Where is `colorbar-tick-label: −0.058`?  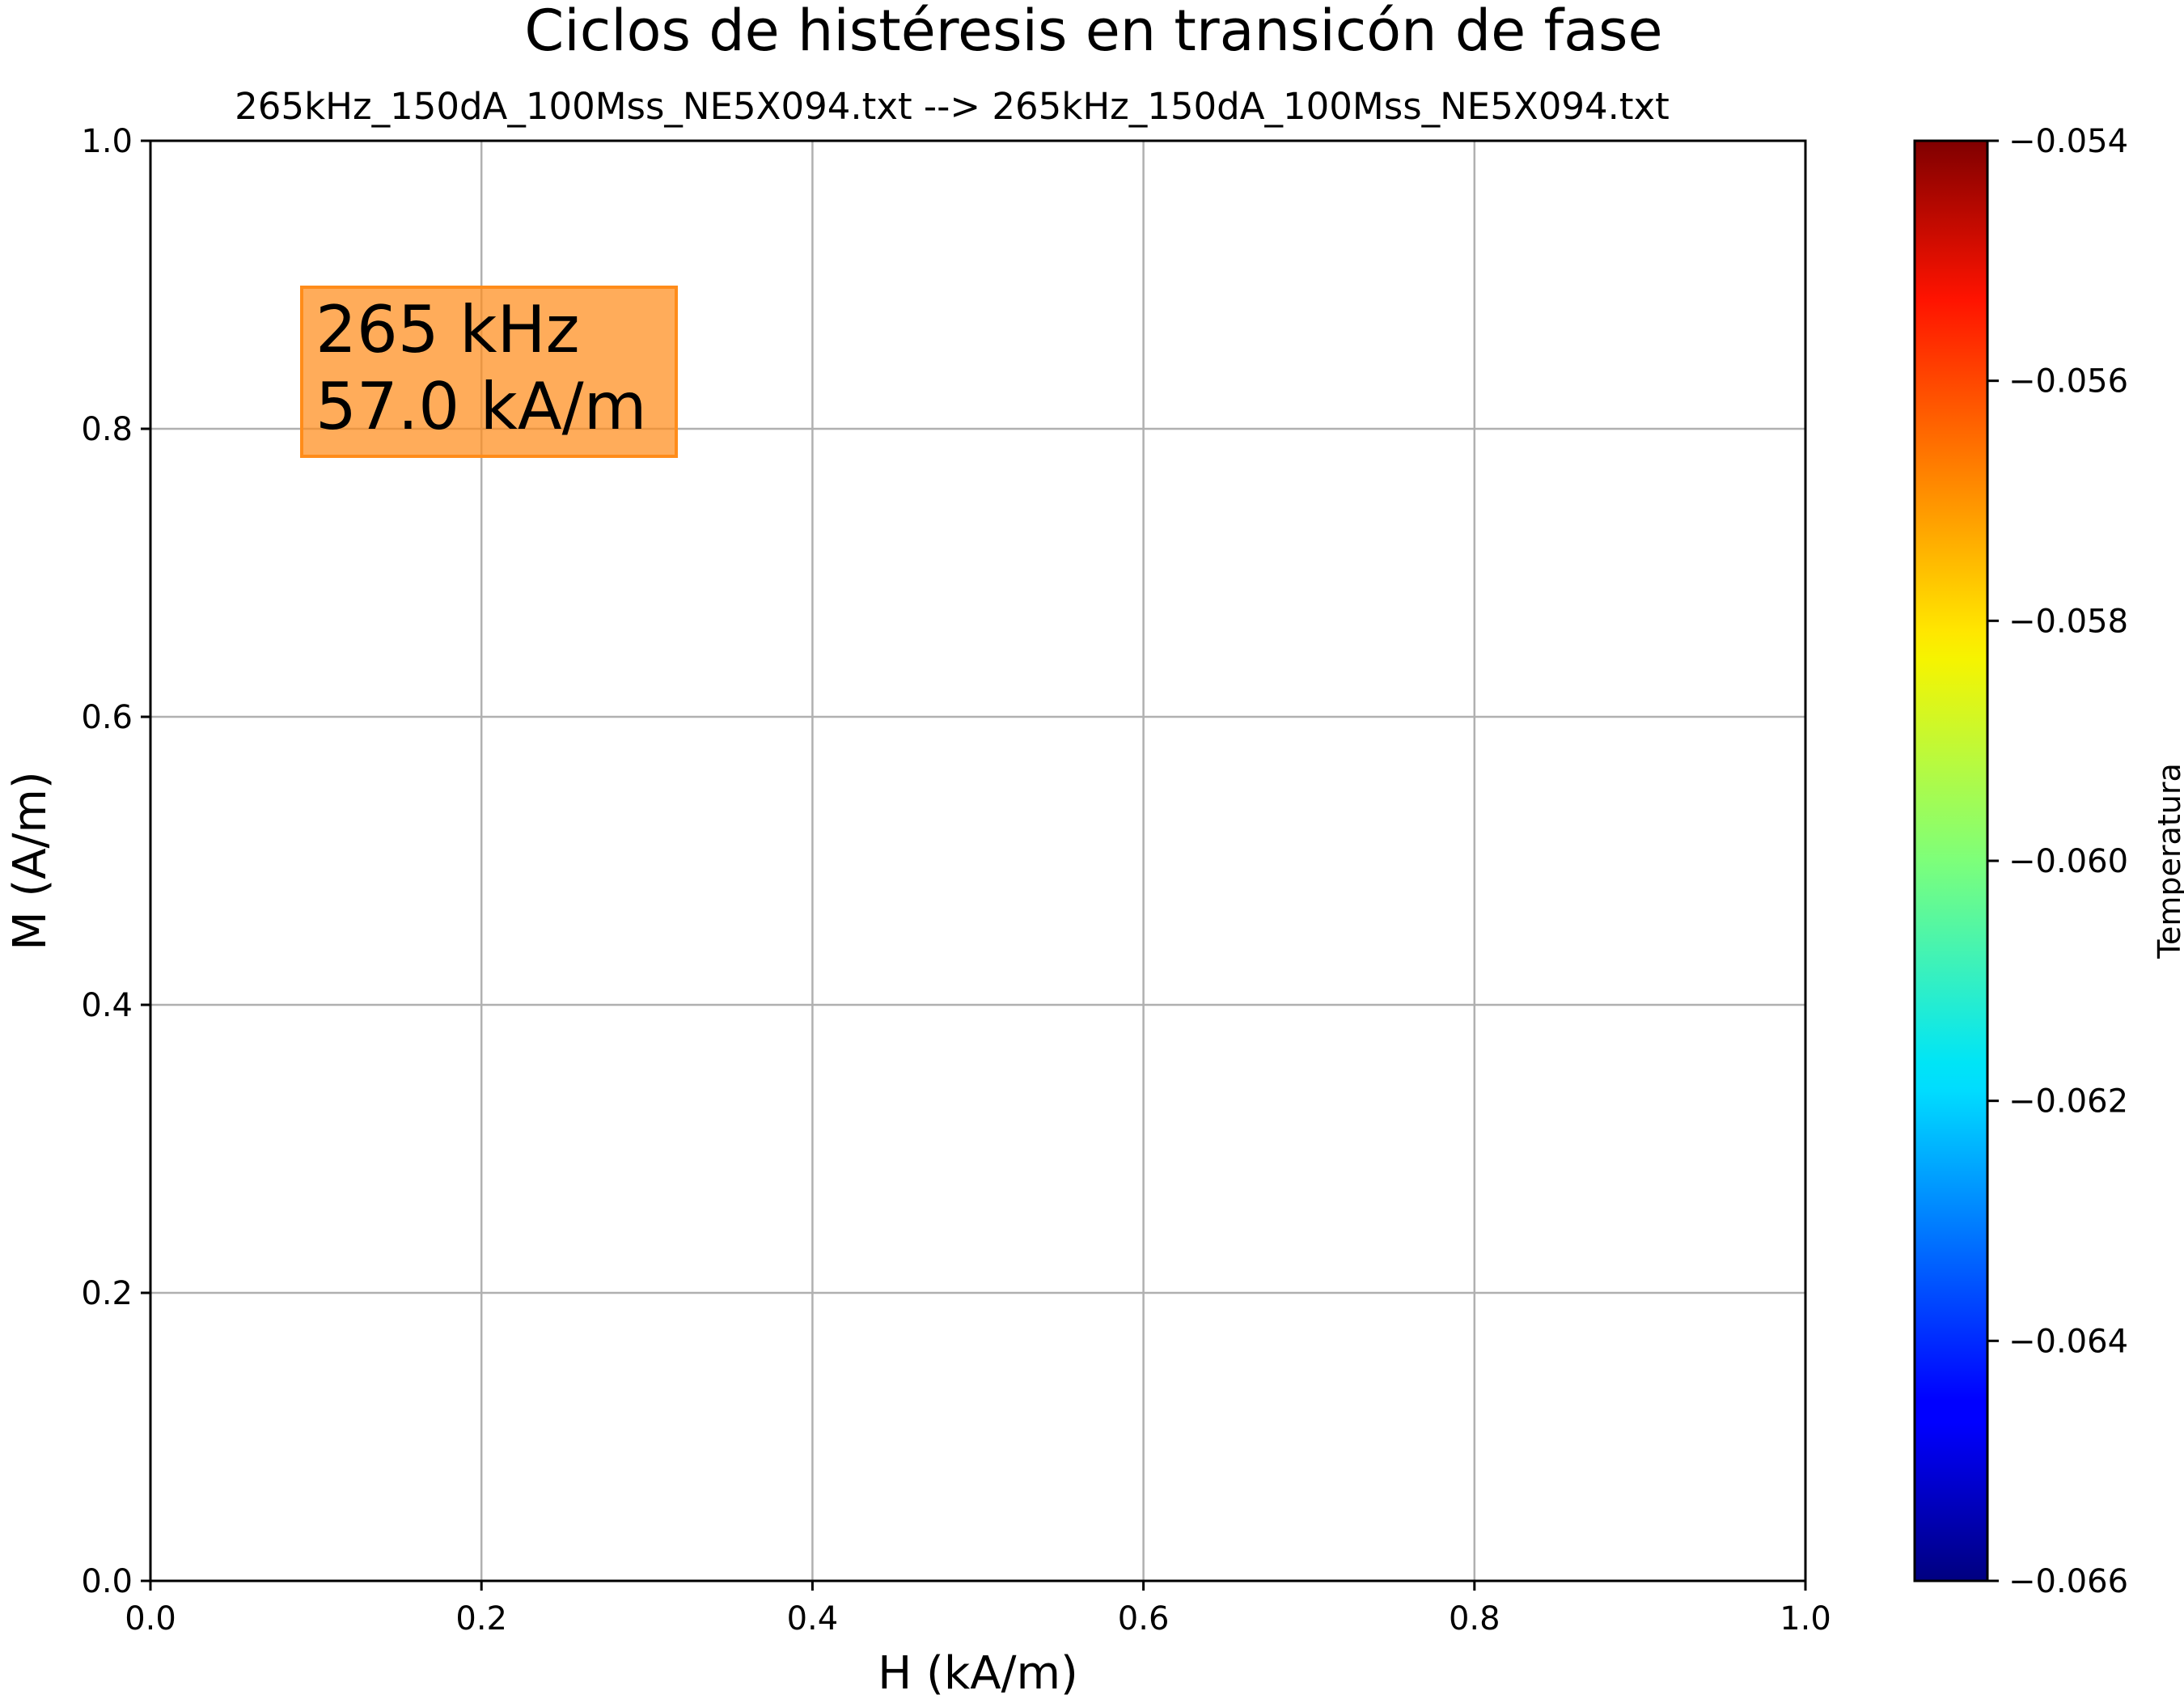 colorbar-tick-label: −0.058 is located at coordinates (2068, 621).